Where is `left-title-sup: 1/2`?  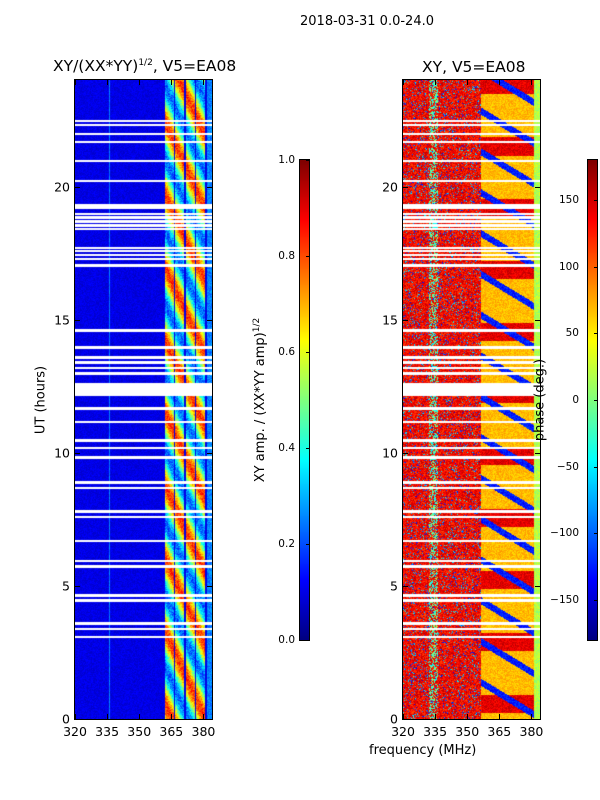
left-title-sup: 1/2 is located at coordinates (145, 62).